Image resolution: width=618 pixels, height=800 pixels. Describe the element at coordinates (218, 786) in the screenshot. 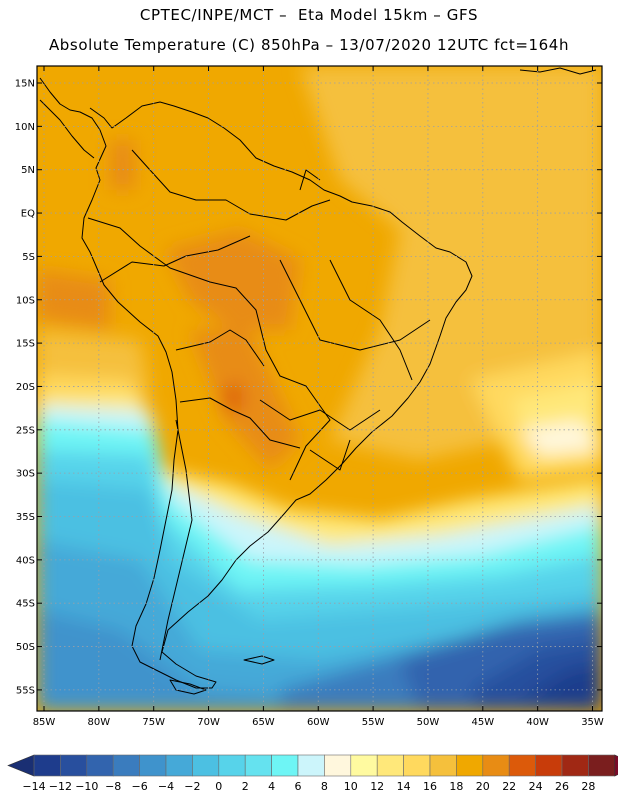

I see `colorbar-label: 0` at that location.